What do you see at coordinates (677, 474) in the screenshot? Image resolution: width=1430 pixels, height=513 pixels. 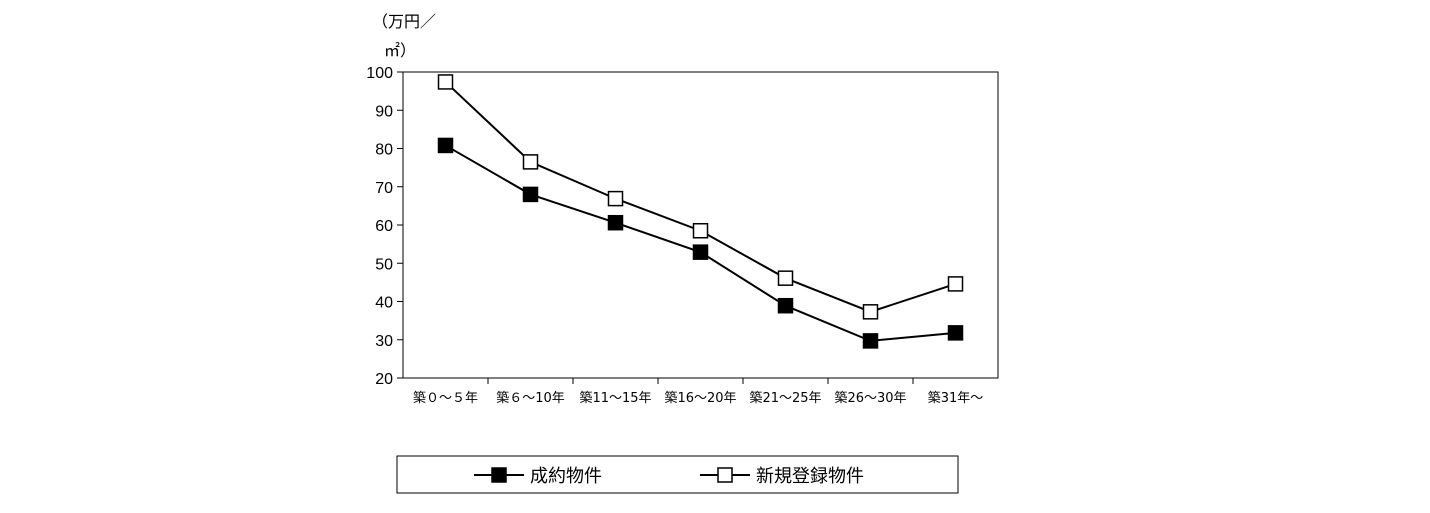 I see `legend: 成約物件 新規登録物件` at bounding box center [677, 474].